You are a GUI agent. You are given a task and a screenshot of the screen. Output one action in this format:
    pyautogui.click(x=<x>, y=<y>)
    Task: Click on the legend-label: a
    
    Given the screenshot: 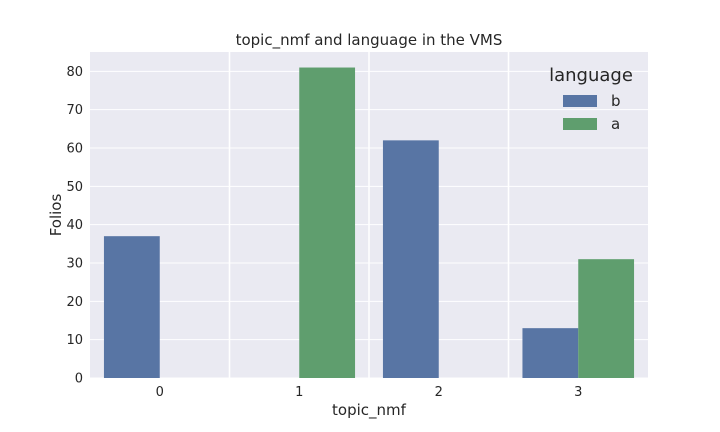 What is the action you would take?
    pyautogui.click(x=615, y=124)
    